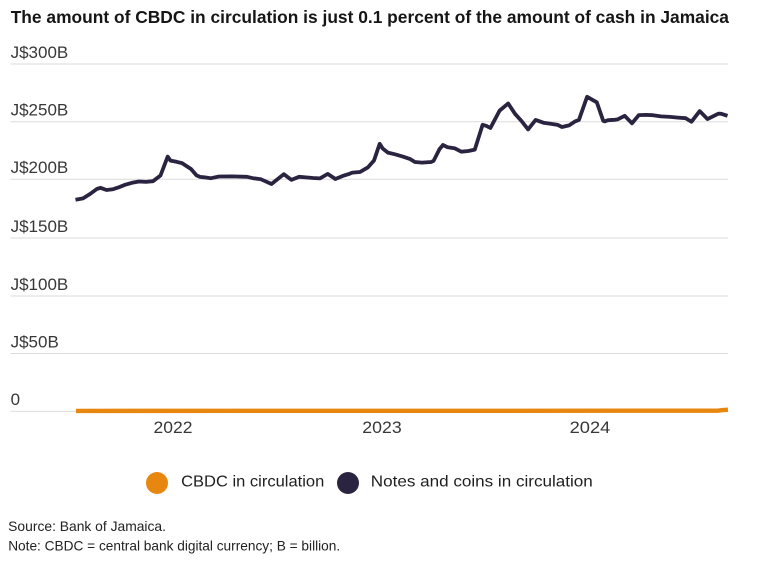  Describe the element at coordinates (35, 341) in the screenshot. I see `svg-text: J$50B` at that location.